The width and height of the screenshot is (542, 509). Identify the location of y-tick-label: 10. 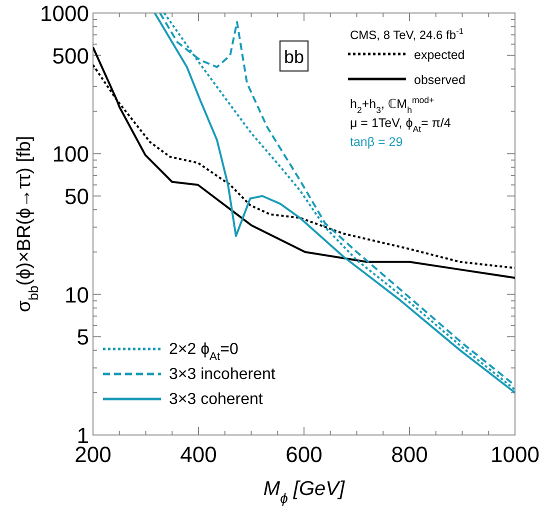
(76, 295).